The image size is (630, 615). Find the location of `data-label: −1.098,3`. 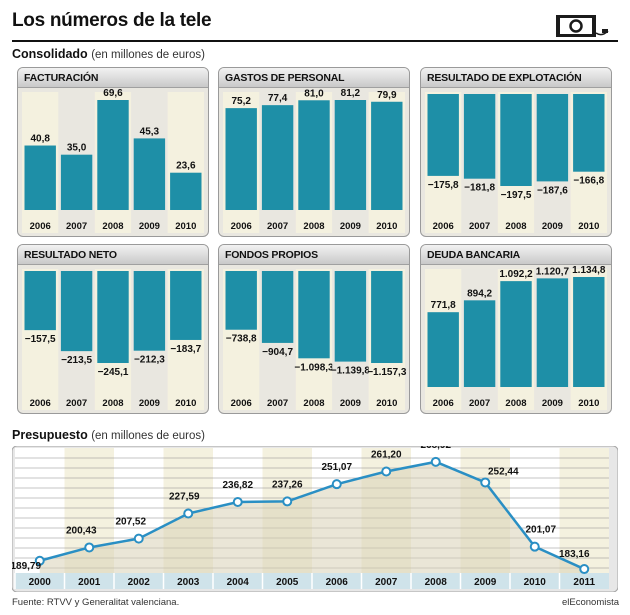

data-label: −1.098,3 is located at coordinates (314, 367).